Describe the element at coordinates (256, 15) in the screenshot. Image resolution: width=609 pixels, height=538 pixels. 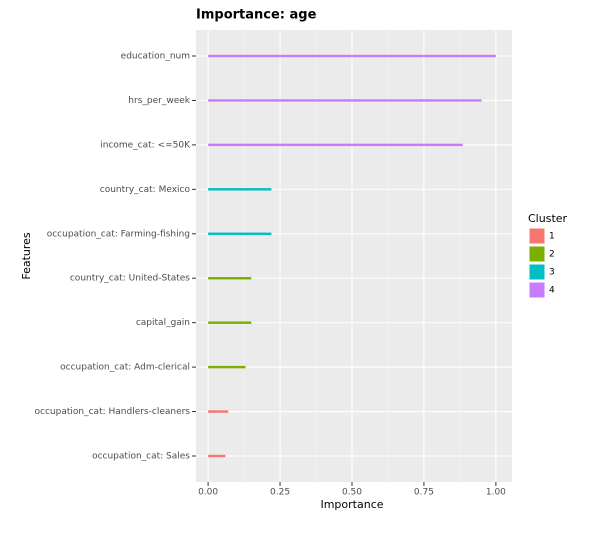
I see `chart-title: Importance: age` at that location.